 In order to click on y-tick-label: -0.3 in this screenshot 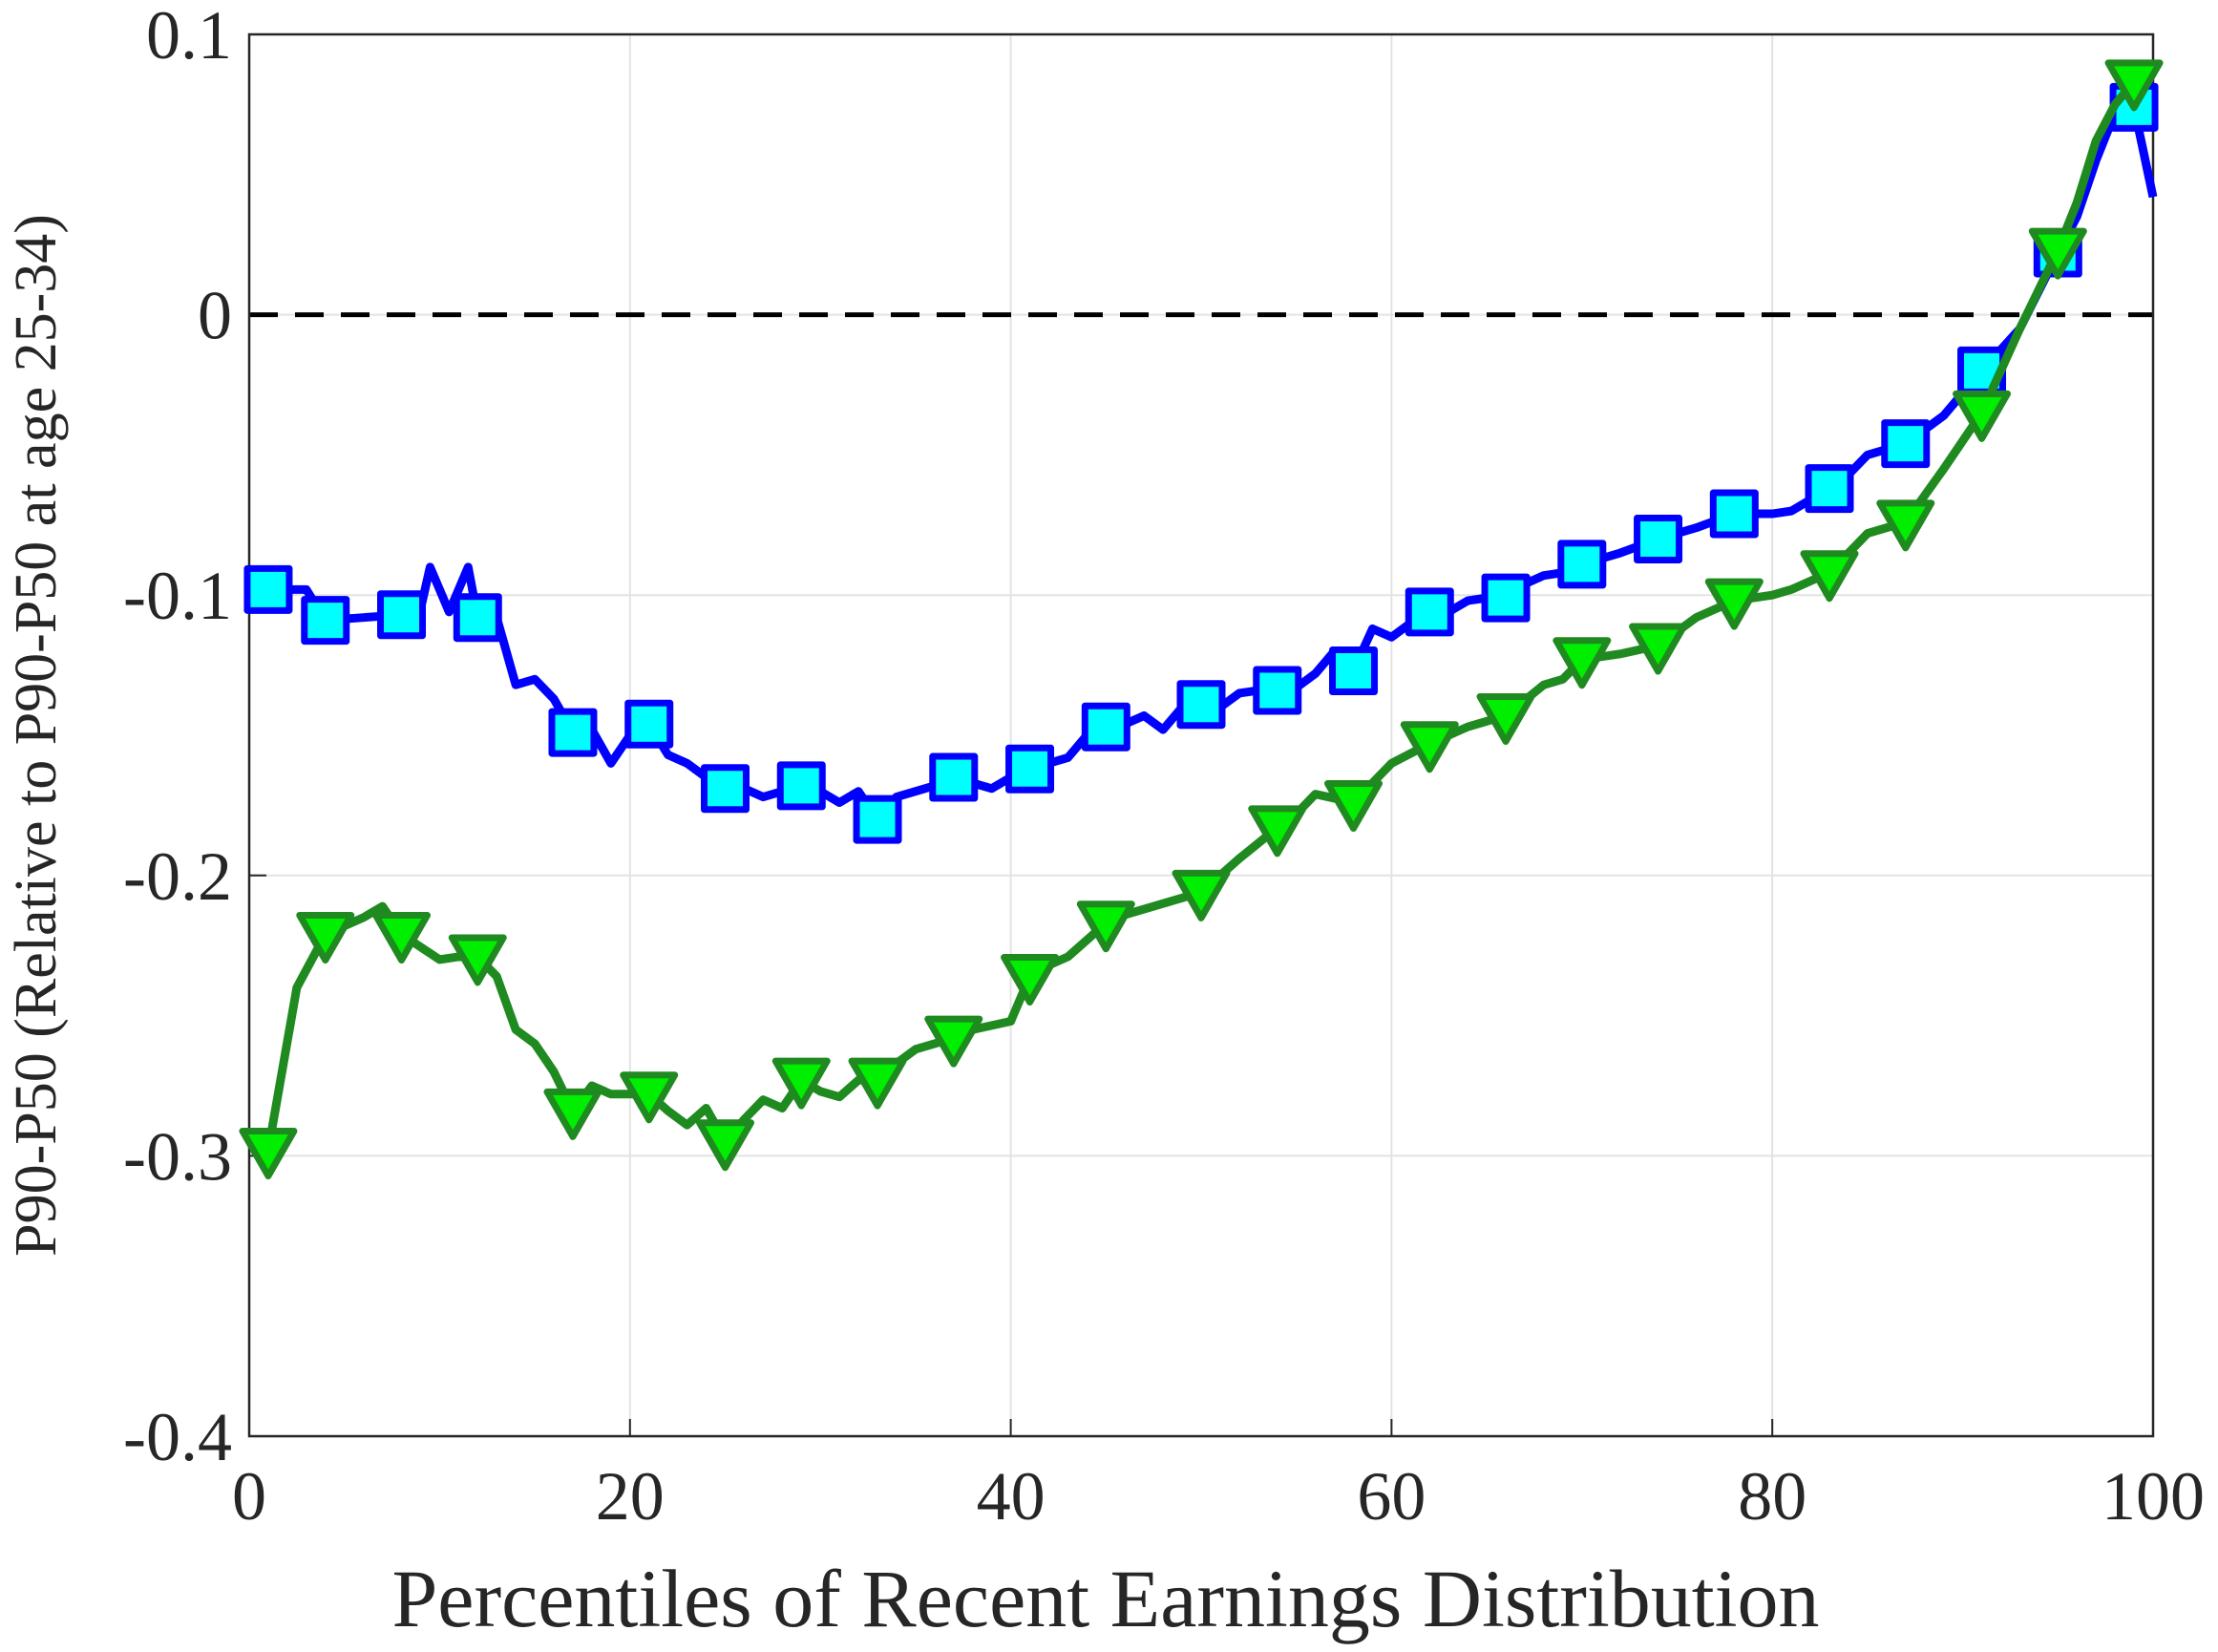, I will do `click(177, 1156)`.